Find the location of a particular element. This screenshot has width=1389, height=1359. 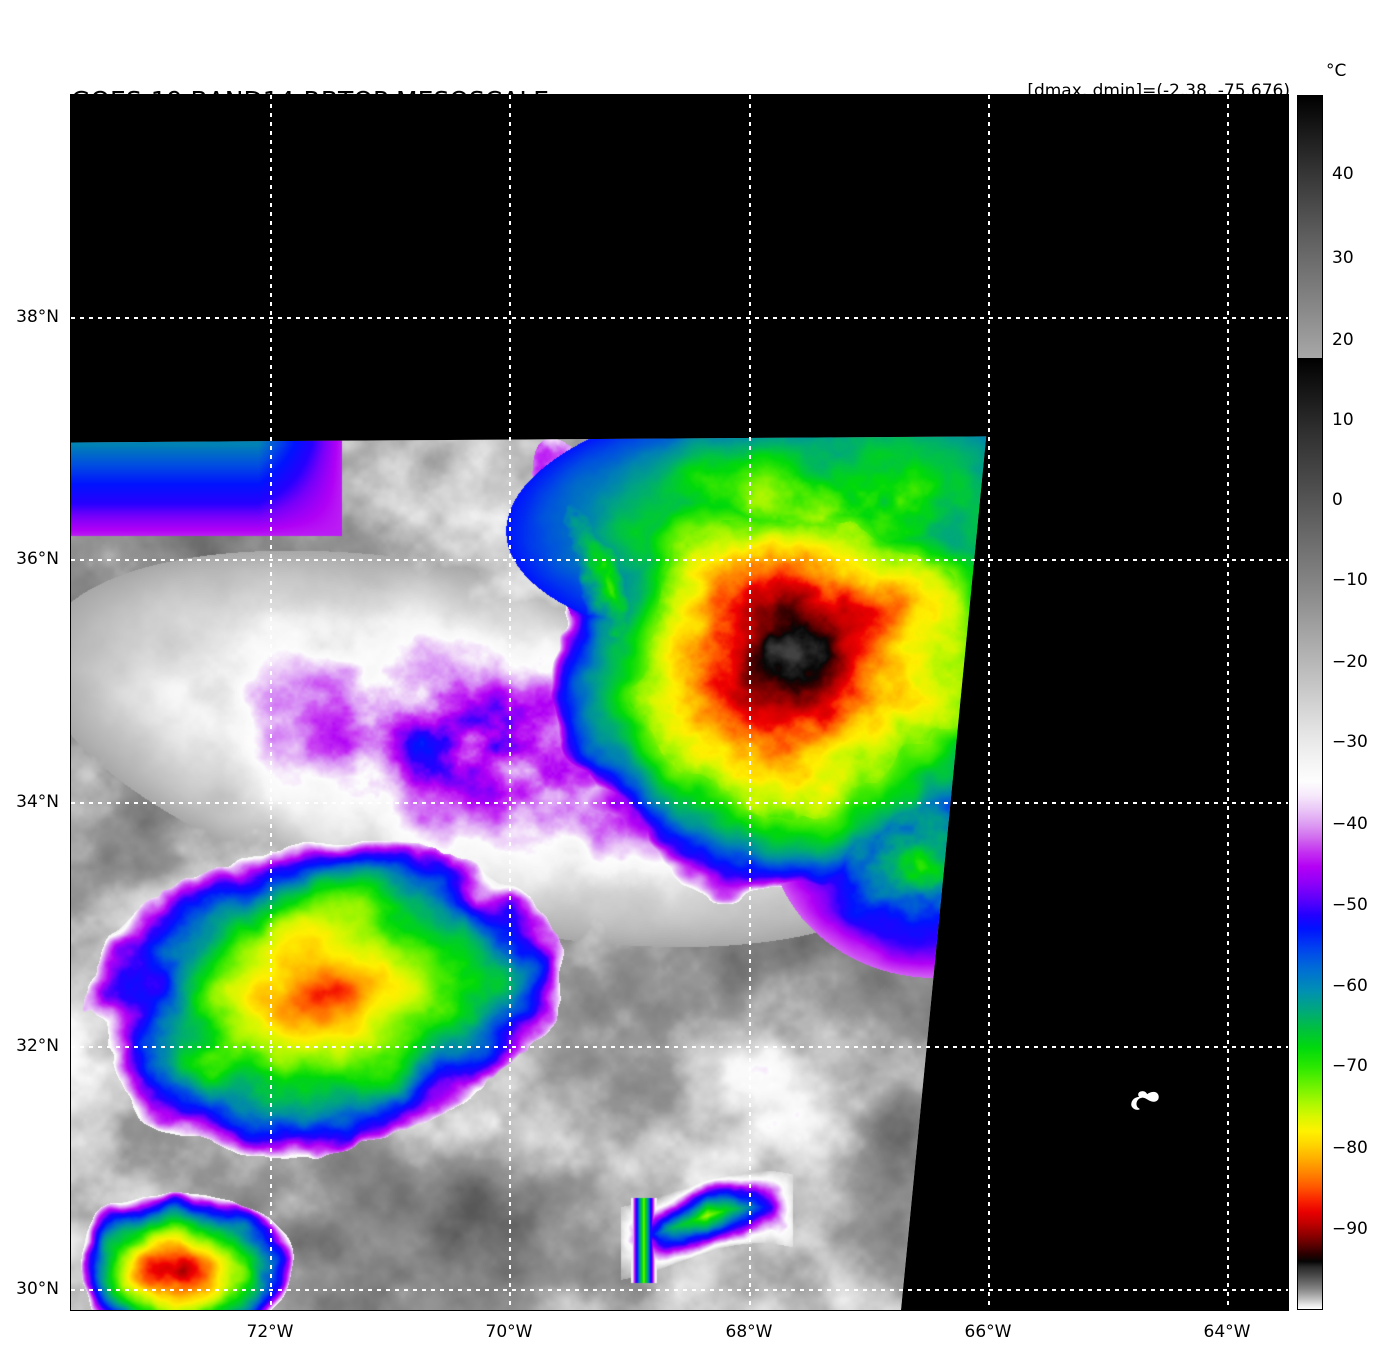

gridline-lat-38n is located at coordinates (679, 318).